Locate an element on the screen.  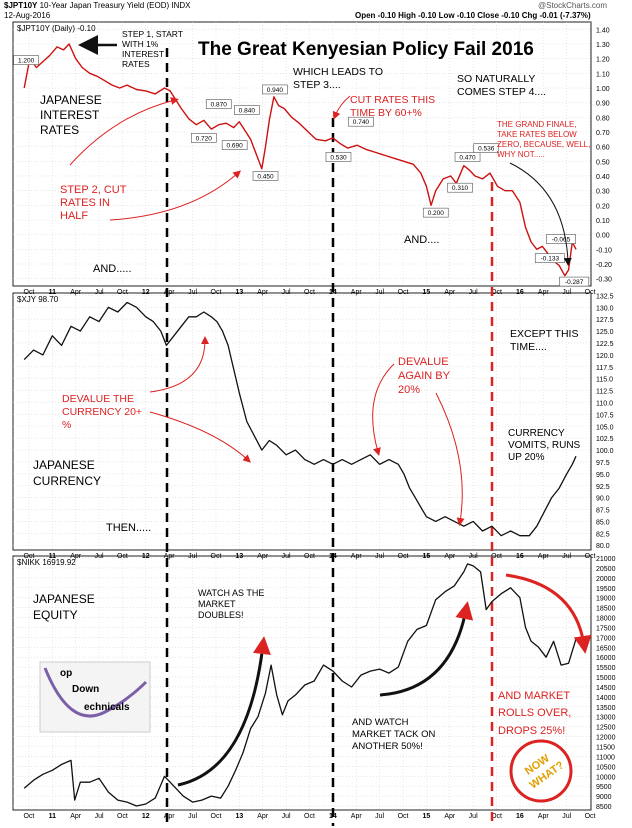
annotation-rolls-over: AND MARKET ROLLS OVER, DROPS 25%! is located at coordinates (534, 713).